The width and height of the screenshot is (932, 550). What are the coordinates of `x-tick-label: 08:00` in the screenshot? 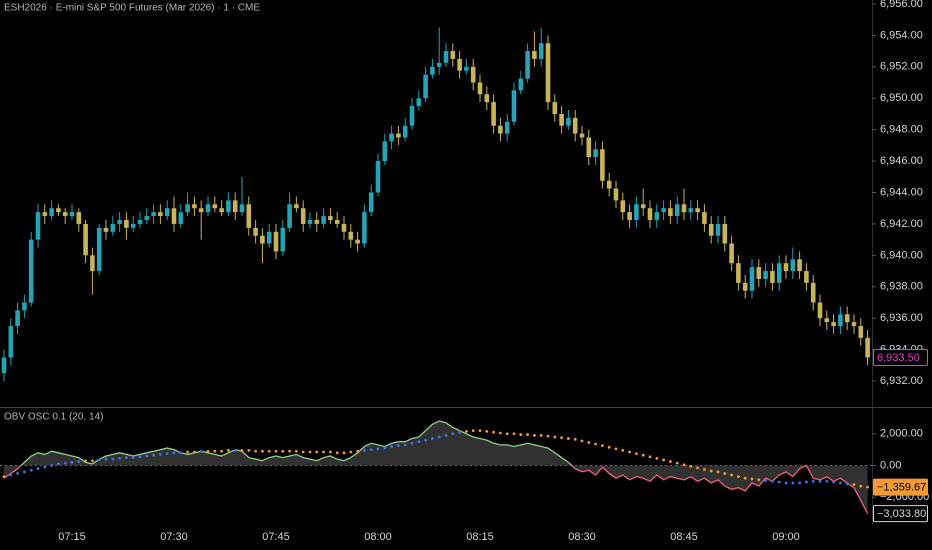 It's located at (378, 537).